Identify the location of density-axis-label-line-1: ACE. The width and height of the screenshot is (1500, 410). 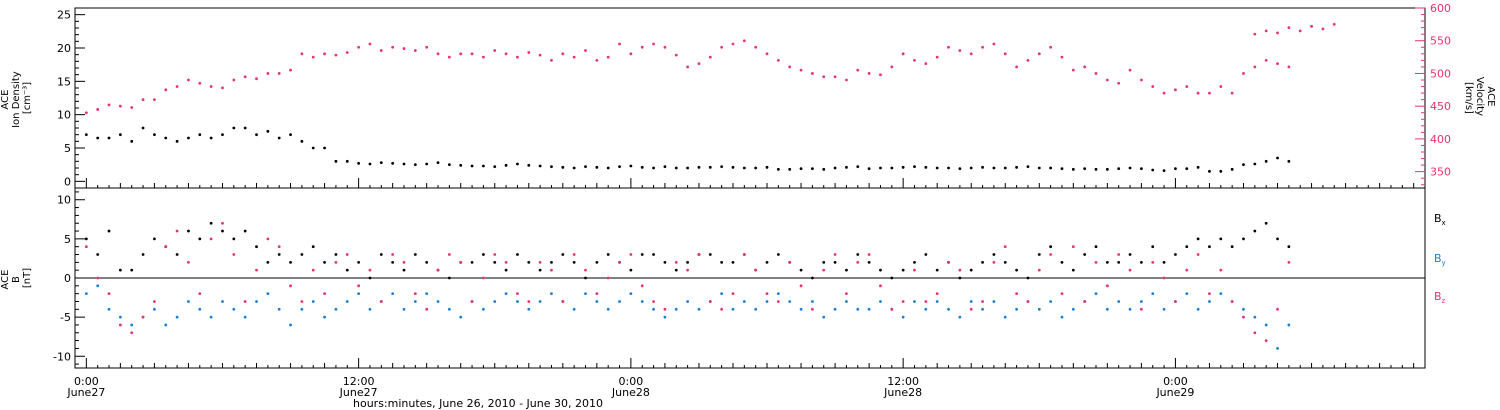
(5, 100).